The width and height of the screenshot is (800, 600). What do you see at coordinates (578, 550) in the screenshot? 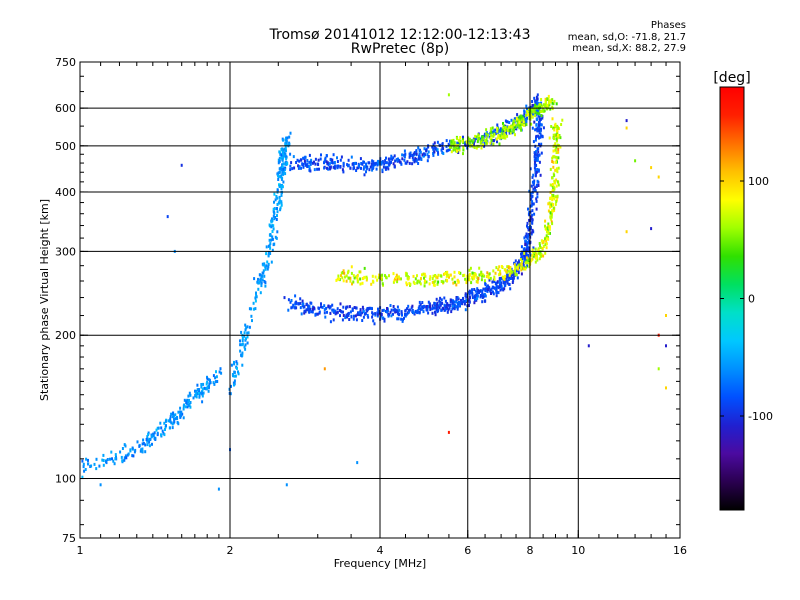
I see `x-tick-label: 10` at bounding box center [578, 550].